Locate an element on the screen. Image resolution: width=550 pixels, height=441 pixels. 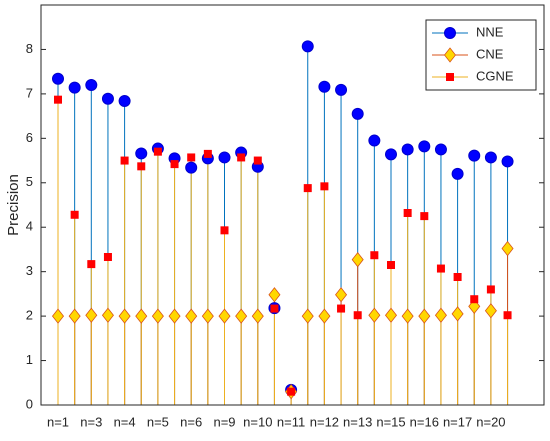
y-axis-label: Precision is located at coordinates (13, 205).